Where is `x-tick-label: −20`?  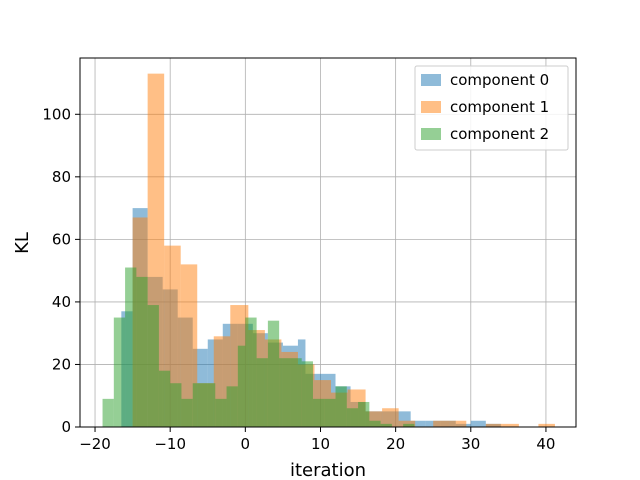
x-tick-label: −20 is located at coordinates (95, 444).